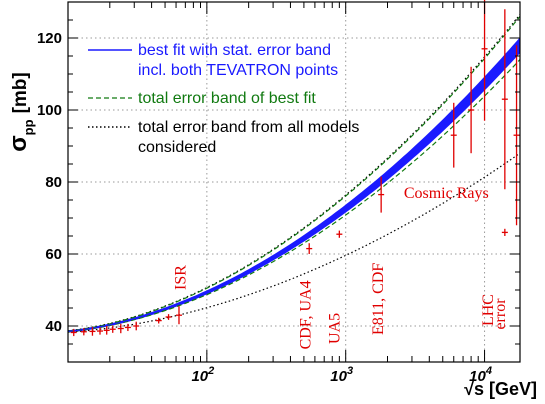  Describe the element at coordinates (500, 389) in the screenshot. I see `x-axis-title: √s [GeV]` at that location.